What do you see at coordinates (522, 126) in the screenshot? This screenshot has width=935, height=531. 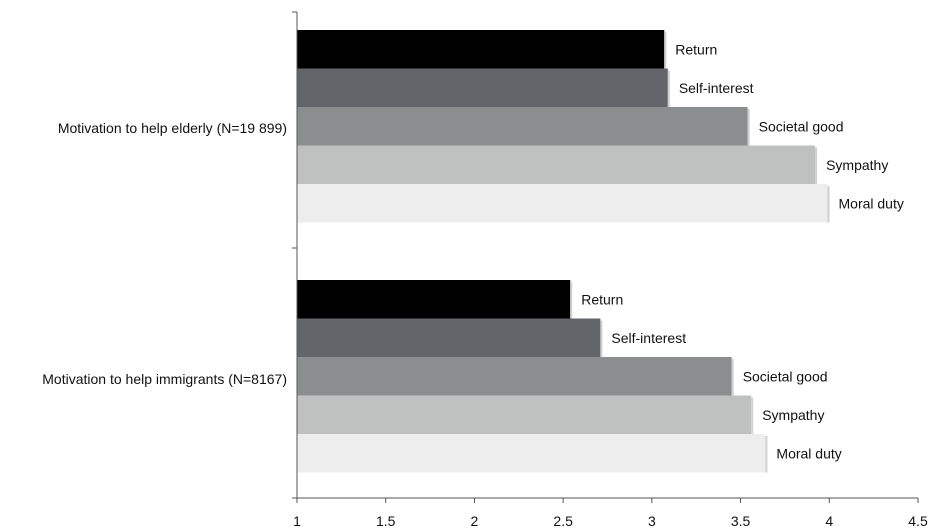 I see `bar-societal-good-elderly` at bounding box center [522, 126].